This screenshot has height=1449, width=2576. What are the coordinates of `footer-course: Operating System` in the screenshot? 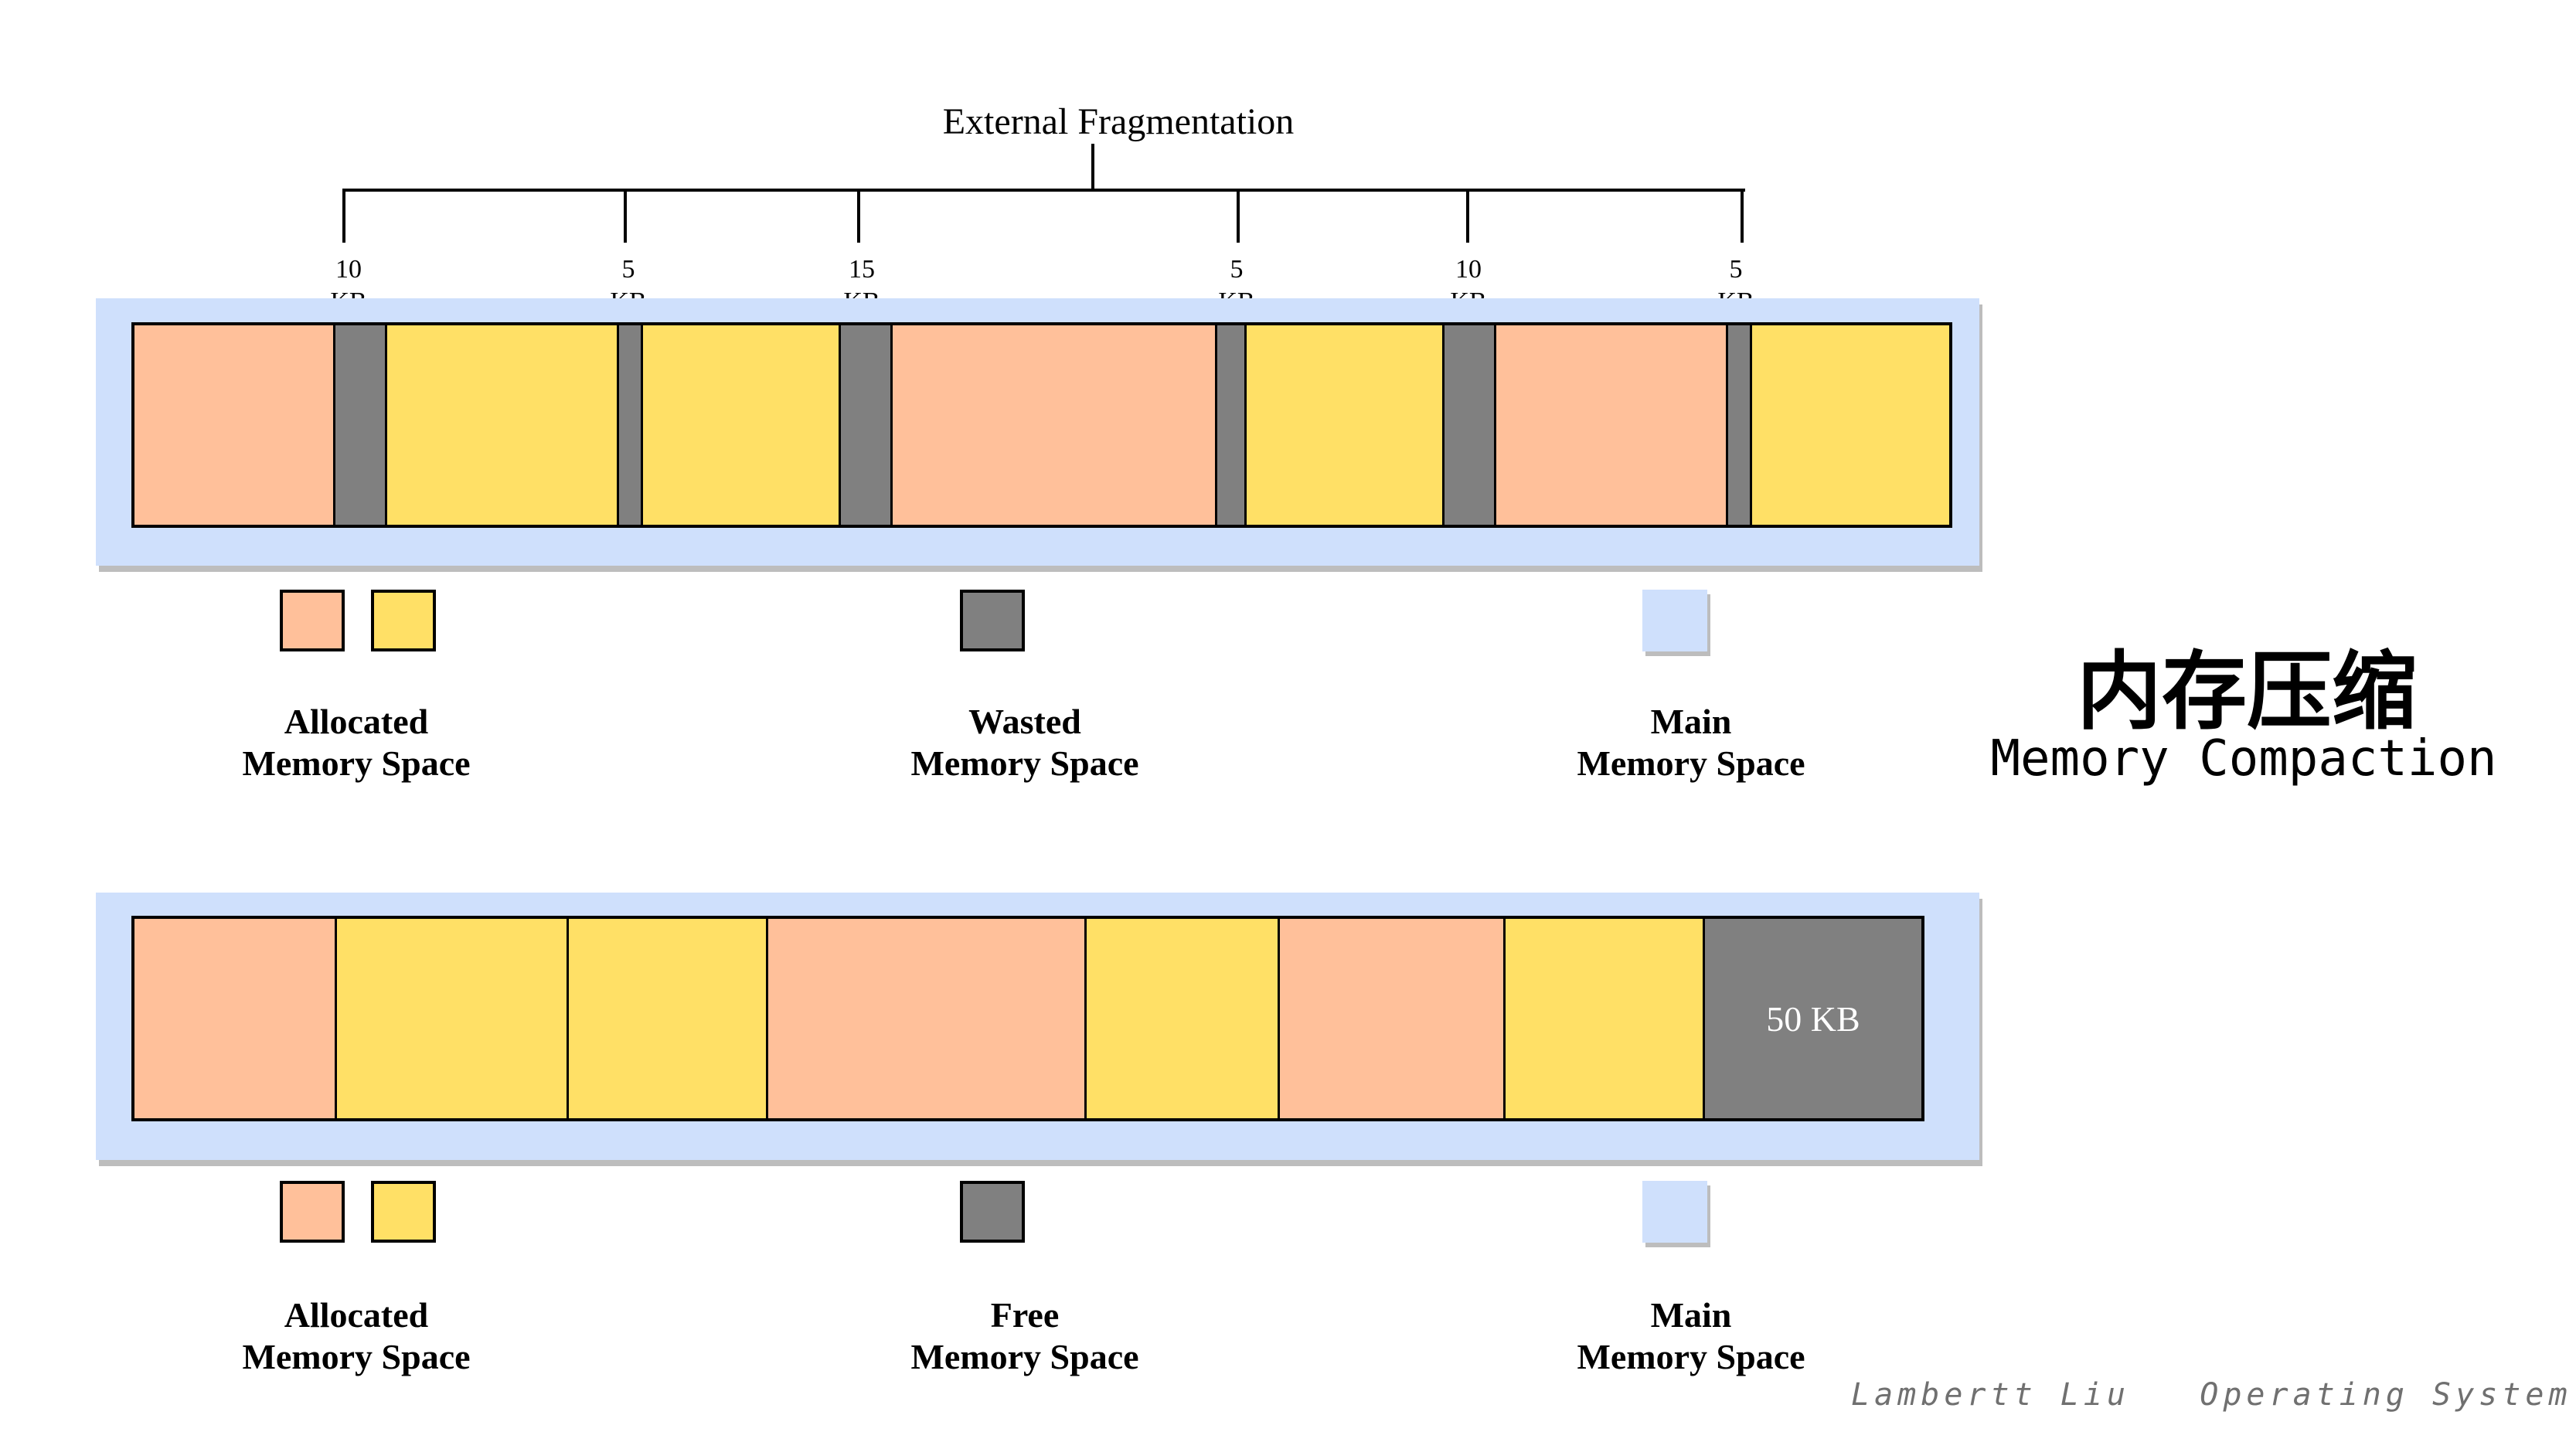 It's located at (2386, 1395).